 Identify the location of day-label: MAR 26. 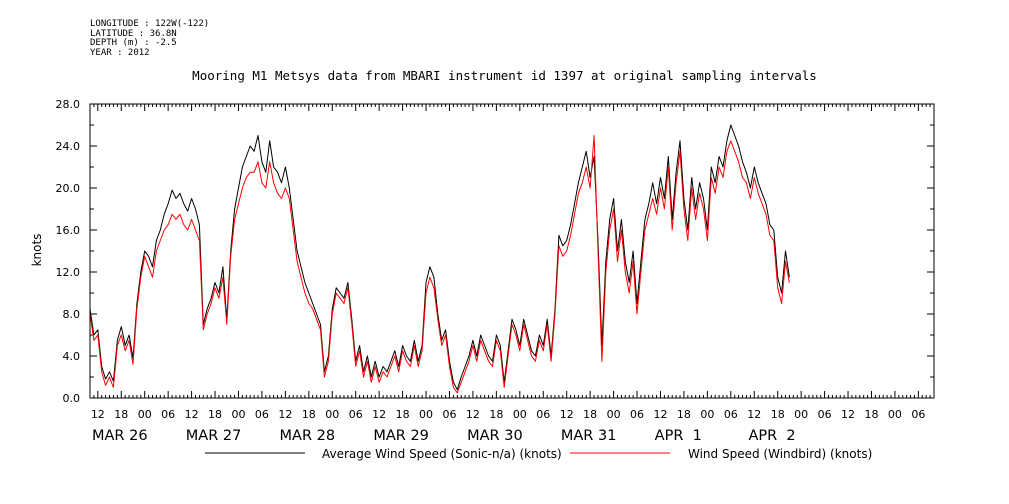
(120, 436).